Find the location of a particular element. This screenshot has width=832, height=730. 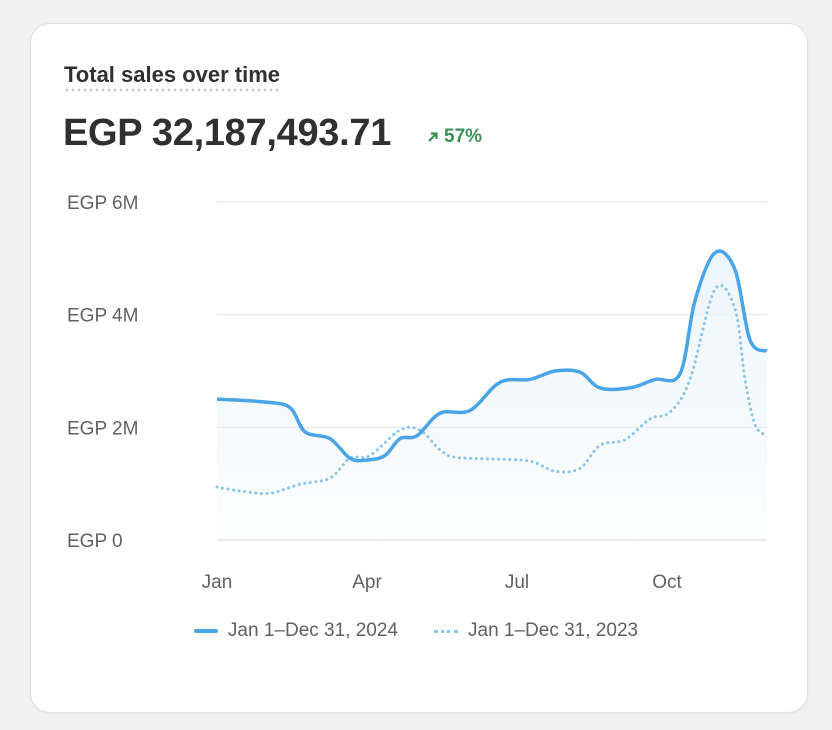

y-tick-label: EGP 0 is located at coordinates (95, 541).